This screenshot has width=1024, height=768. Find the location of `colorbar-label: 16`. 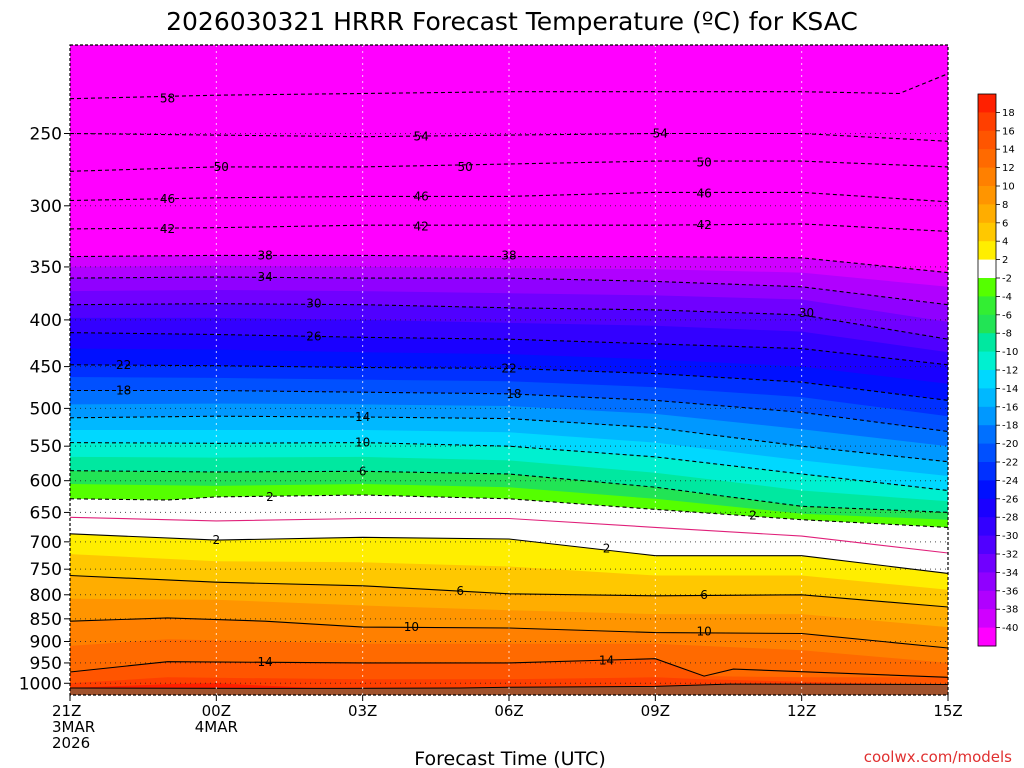

colorbar-label: 16 is located at coordinates (1008, 131).